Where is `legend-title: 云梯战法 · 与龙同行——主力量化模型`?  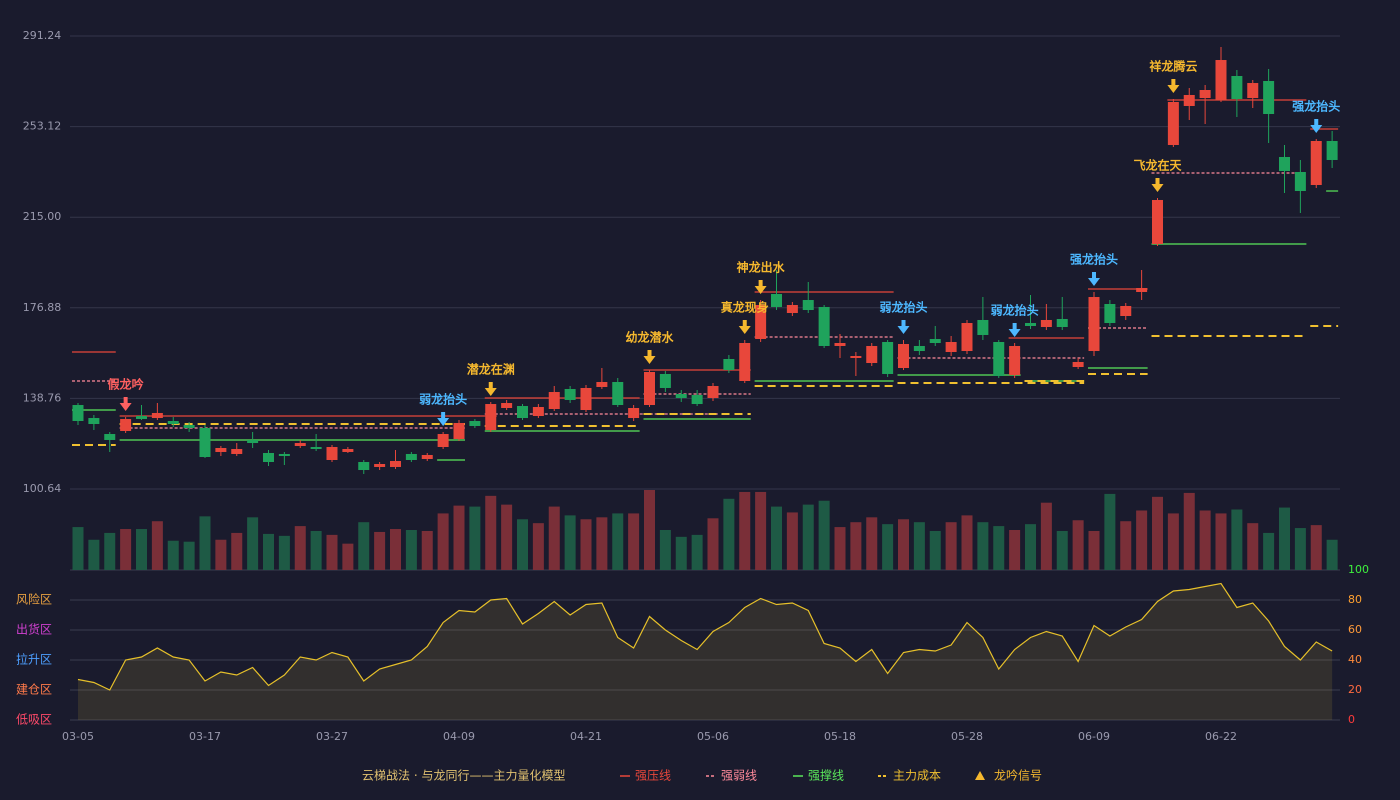
legend-title: 云梯战法 · 与龙同行——主力量化模型 is located at coordinates (463, 776).